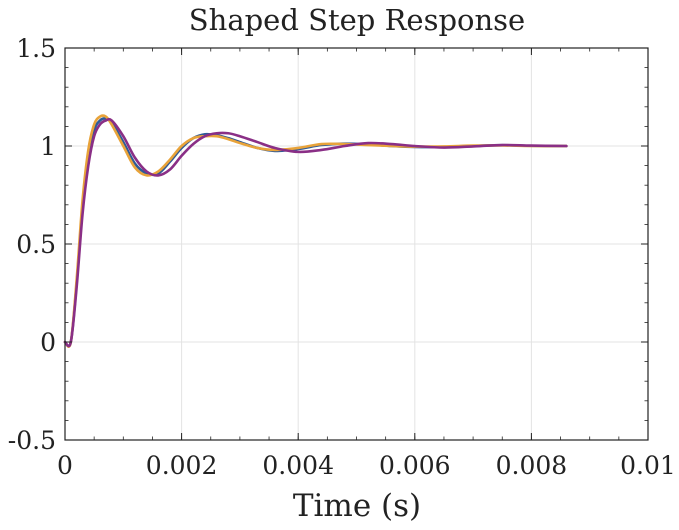  What do you see at coordinates (36, 48) in the screenshot?
I see `y-tick-label: 1.5` at bounding box center [36, 48].